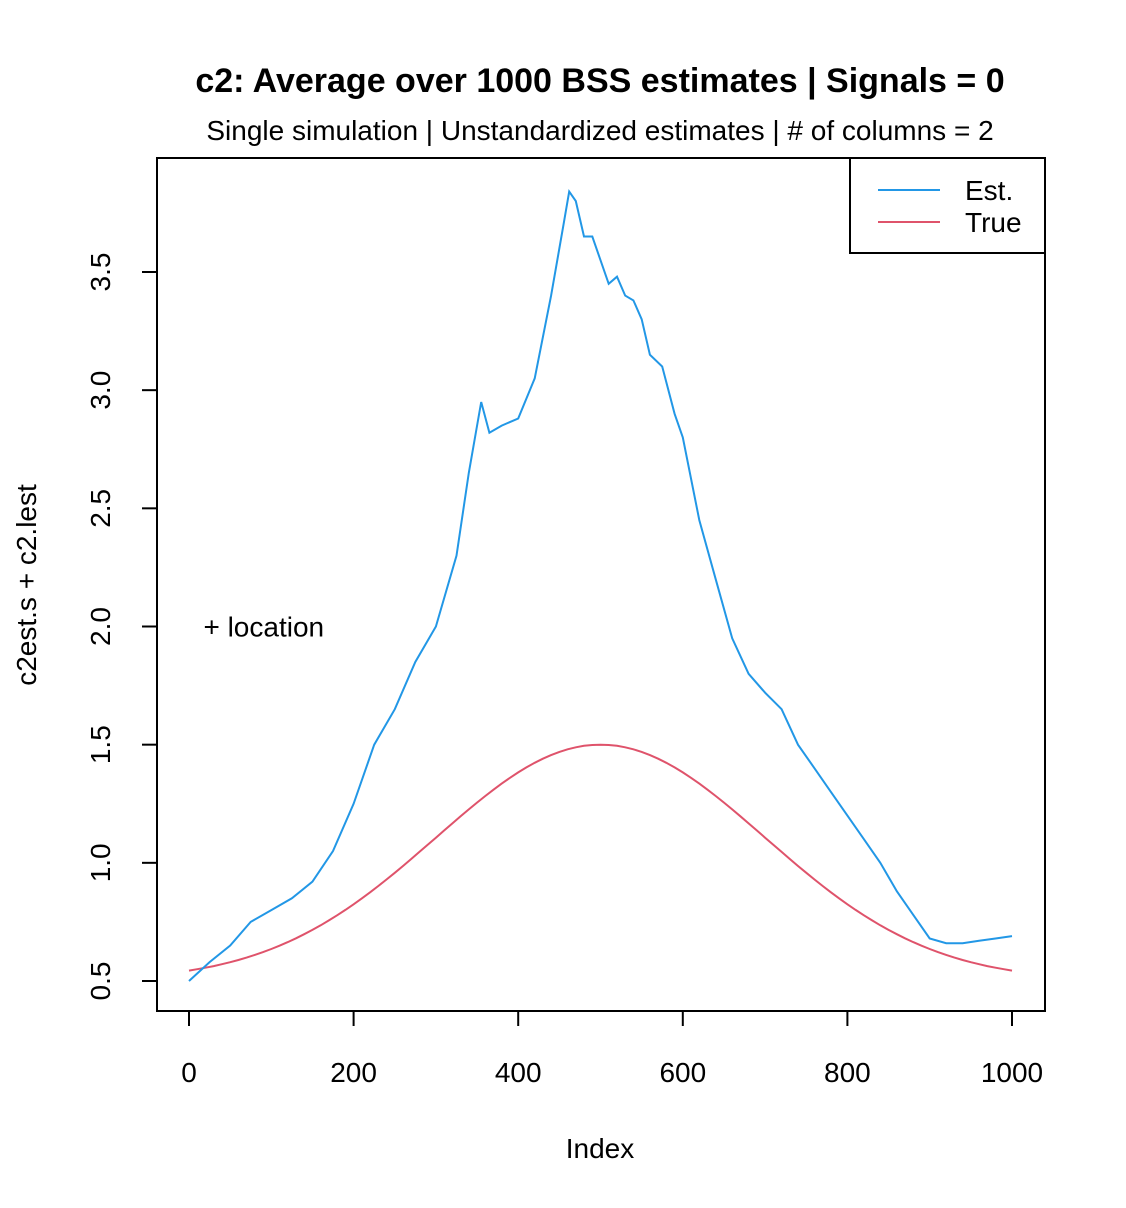 This screenshot has width=1126, height=1208. Describe the element at coordinates (100, 508) in the screenshot. I see `y-tick-label: 2.5` at that location.